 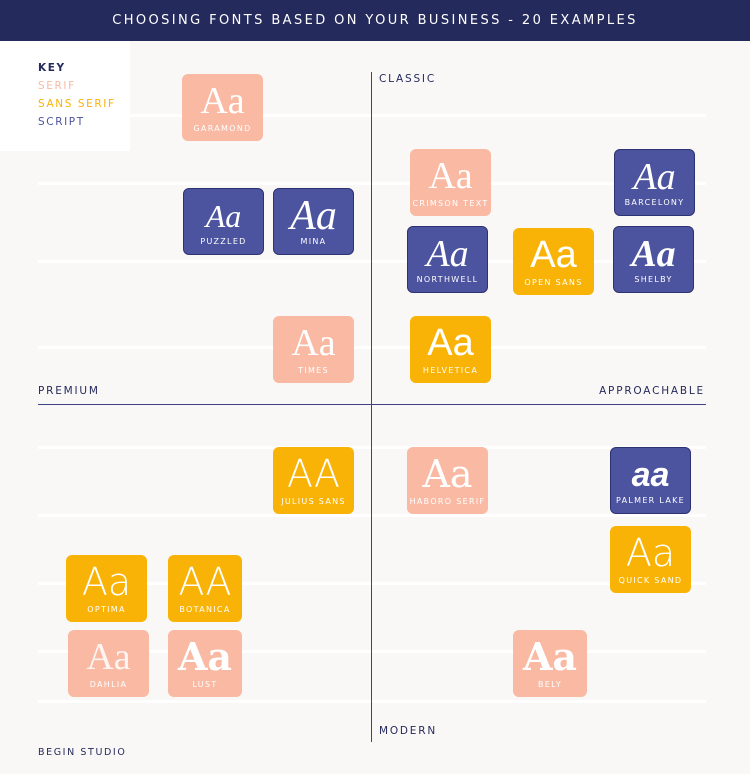 What do you see at coordinates (69, 391) in the screenshot?
I see `axis-label-left: PREMIUM` at bounding box center [69, 391].